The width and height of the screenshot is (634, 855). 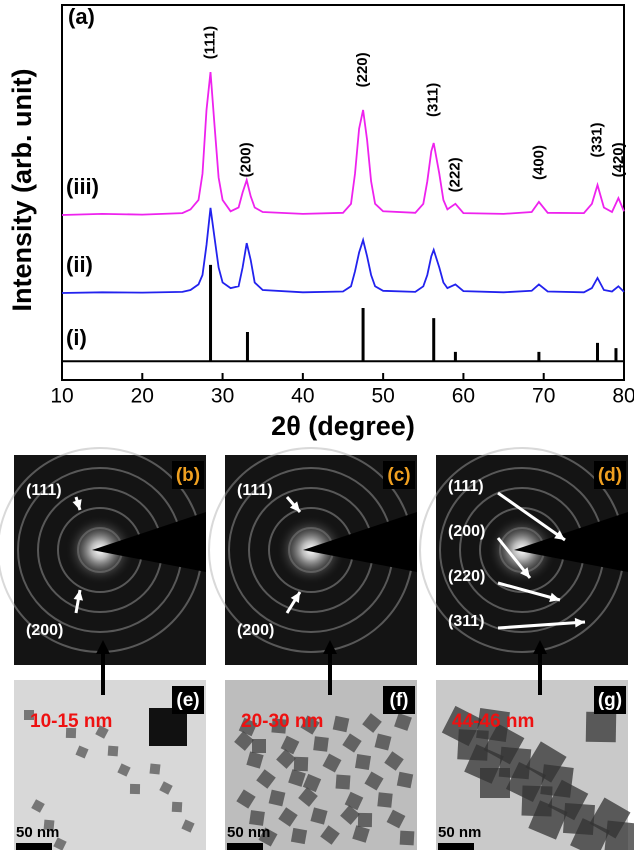 I want to click on panel-label: (a), so click(x=81, y=16).